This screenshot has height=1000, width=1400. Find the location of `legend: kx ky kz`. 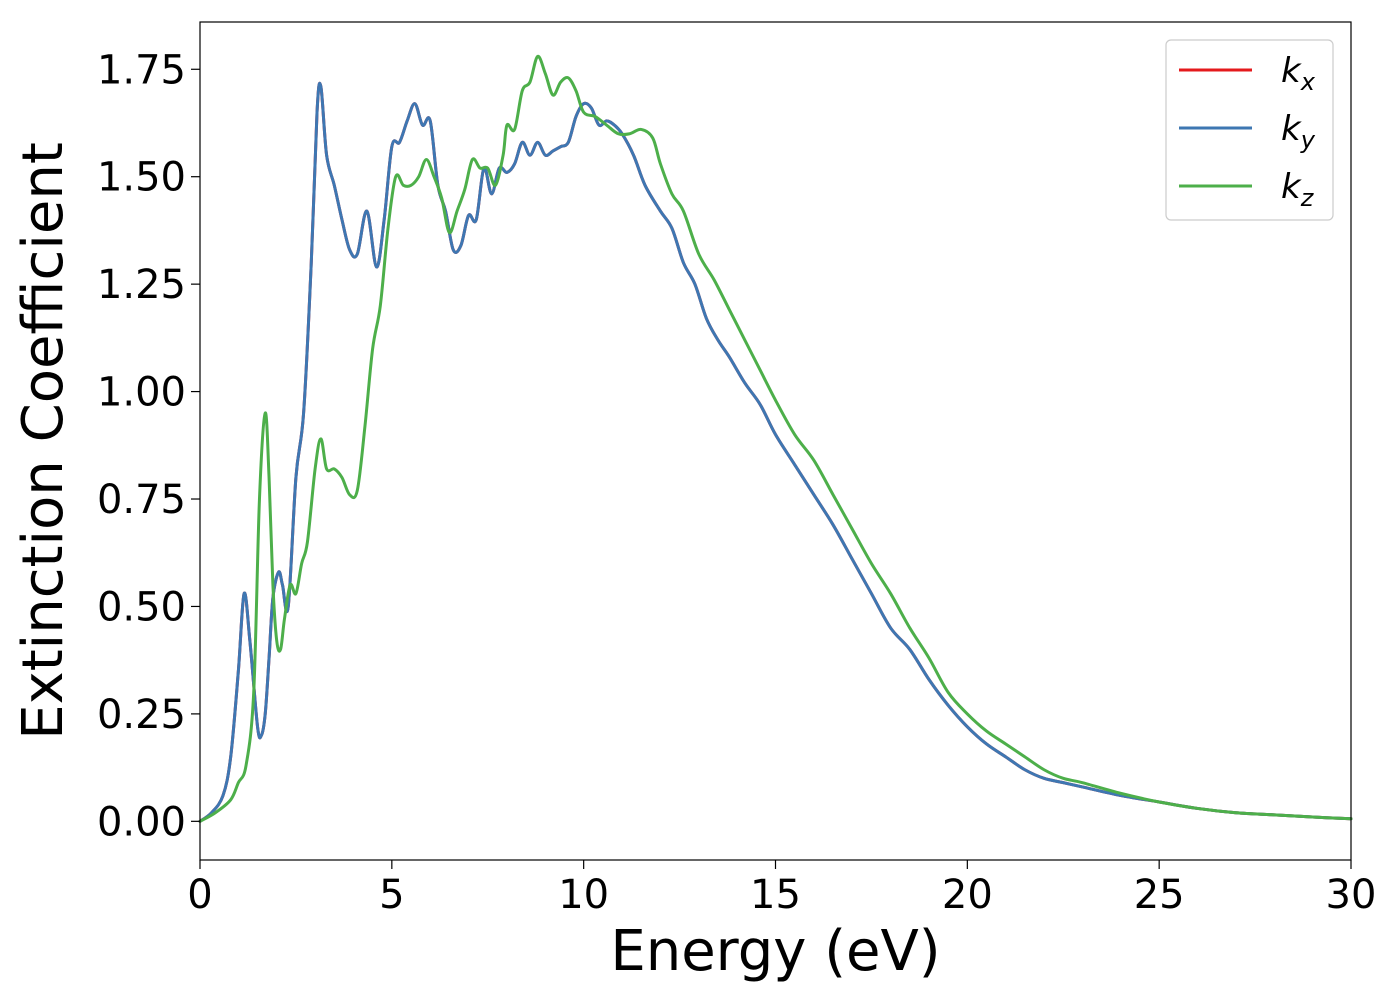

legend: kx ky kz is located at coordinates (1249, 130).